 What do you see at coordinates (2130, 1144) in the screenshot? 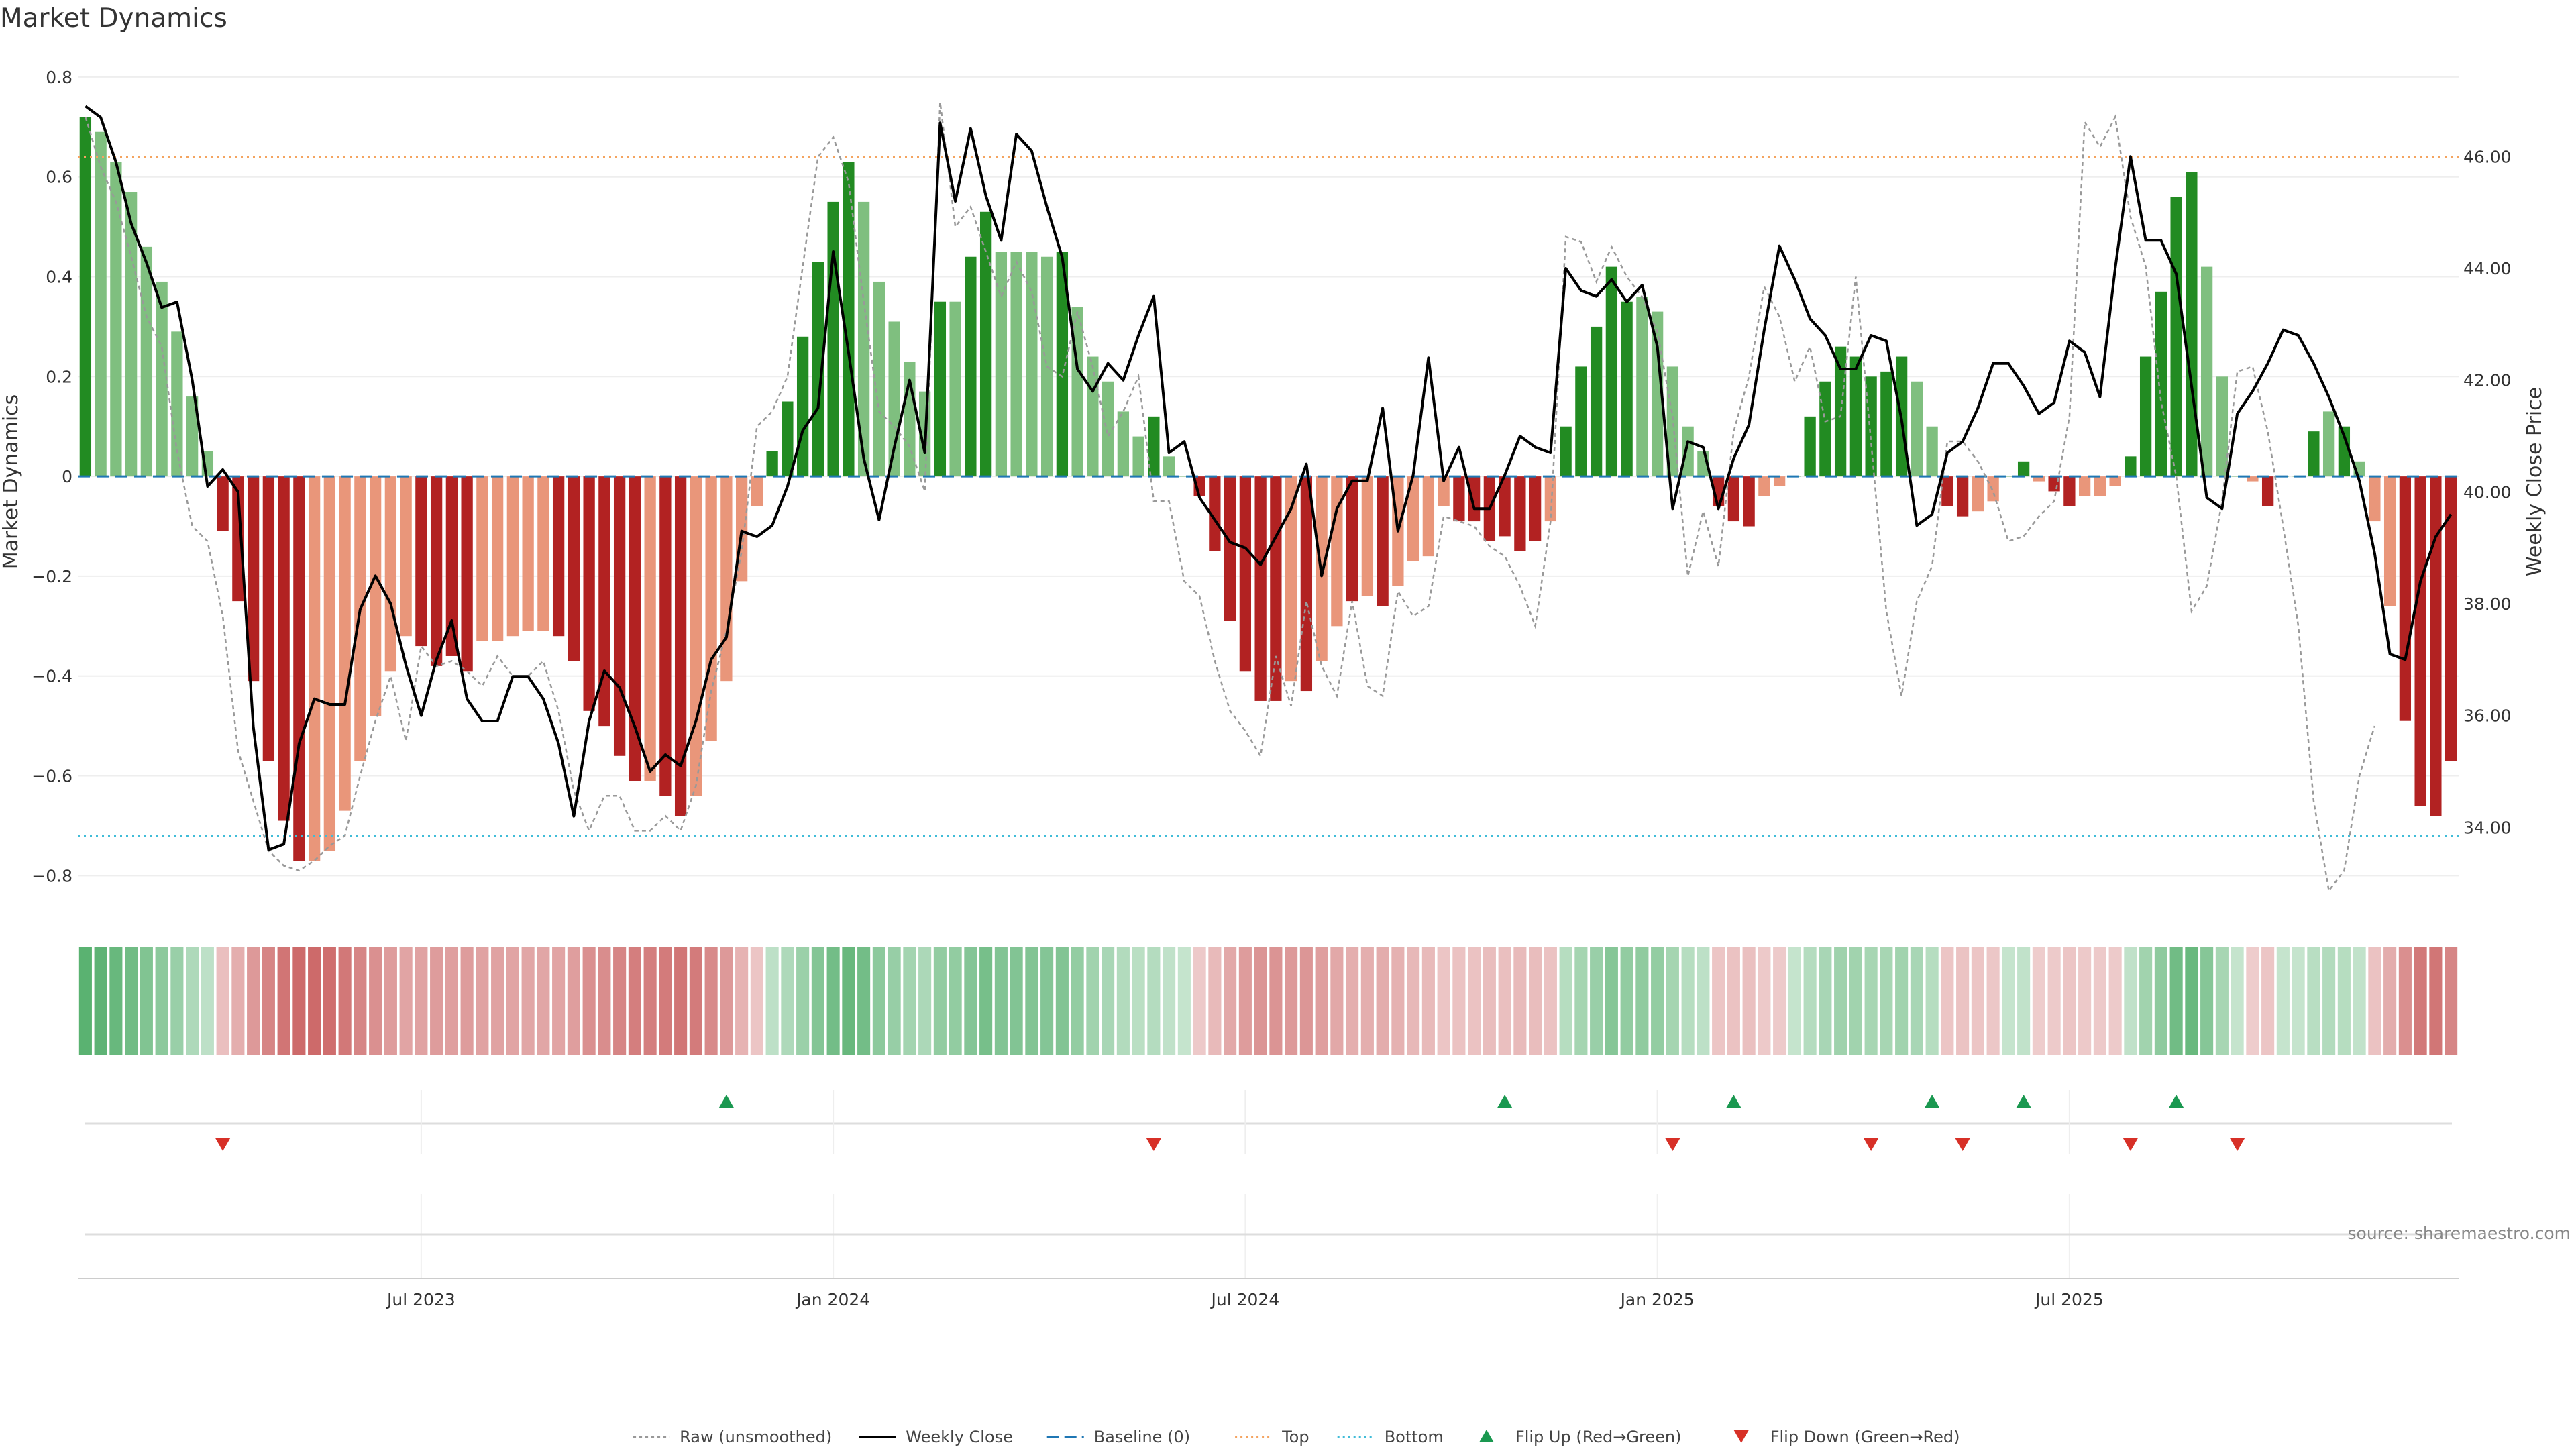
I see `flip-down-marker` at bounding box center [2130, 1144].